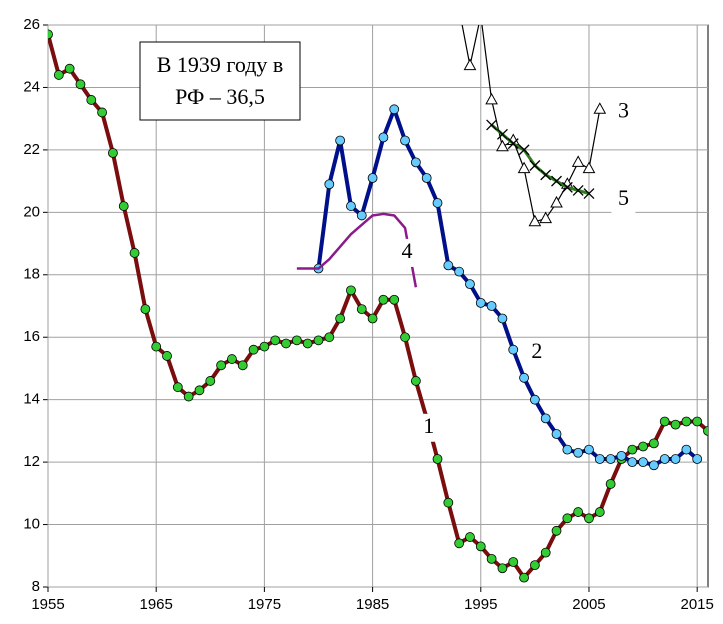 The width and height of the screenshot is (723, 624). Describe the element at coordinates (31, 274) in the screenshot. I see `y-tick-label: 18` at that location.